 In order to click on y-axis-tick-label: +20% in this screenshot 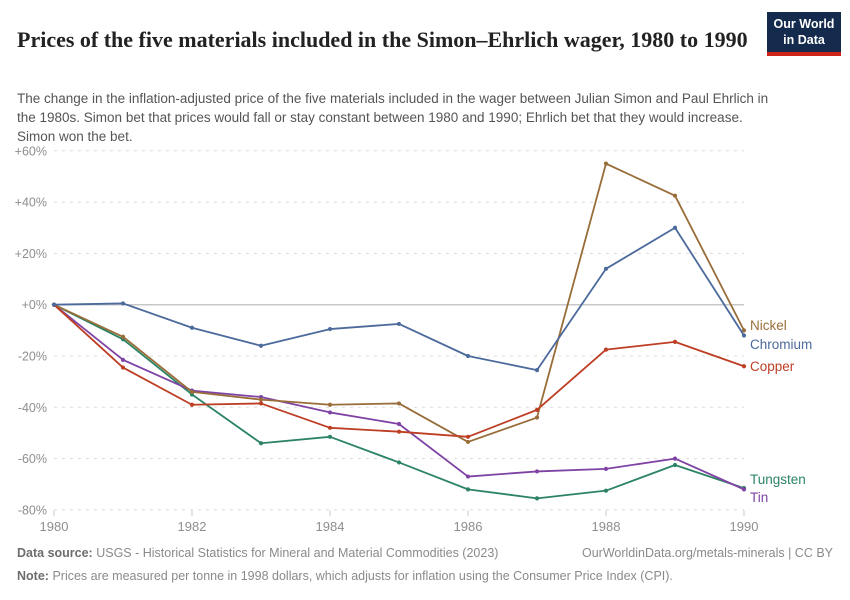, I will do `click(31, 254)`.